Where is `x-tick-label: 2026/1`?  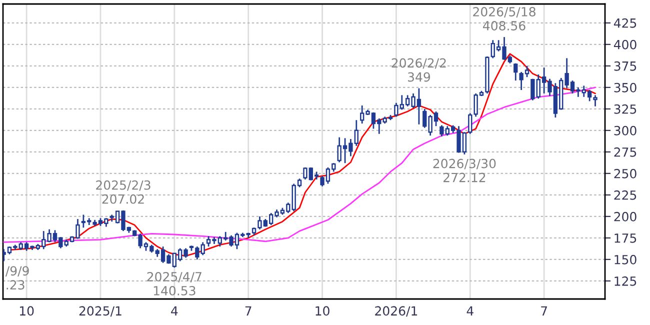 x-tick-label: 2026/1 is located at coordinates (396, 311).